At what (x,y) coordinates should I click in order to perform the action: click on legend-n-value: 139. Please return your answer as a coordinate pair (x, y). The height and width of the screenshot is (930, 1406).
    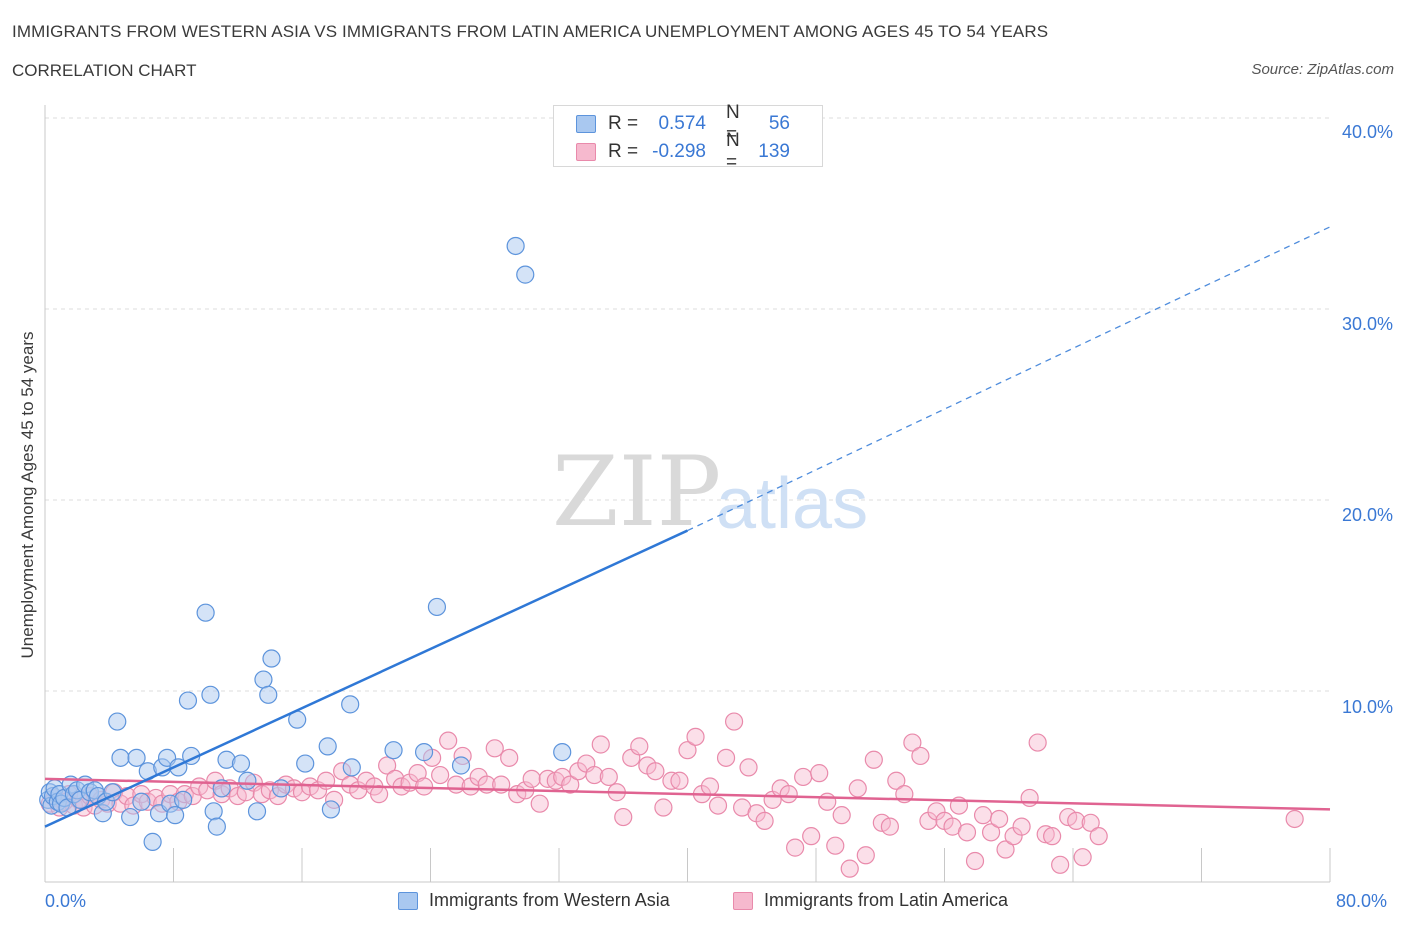
    Looking at the image, I should click on (774, 151).